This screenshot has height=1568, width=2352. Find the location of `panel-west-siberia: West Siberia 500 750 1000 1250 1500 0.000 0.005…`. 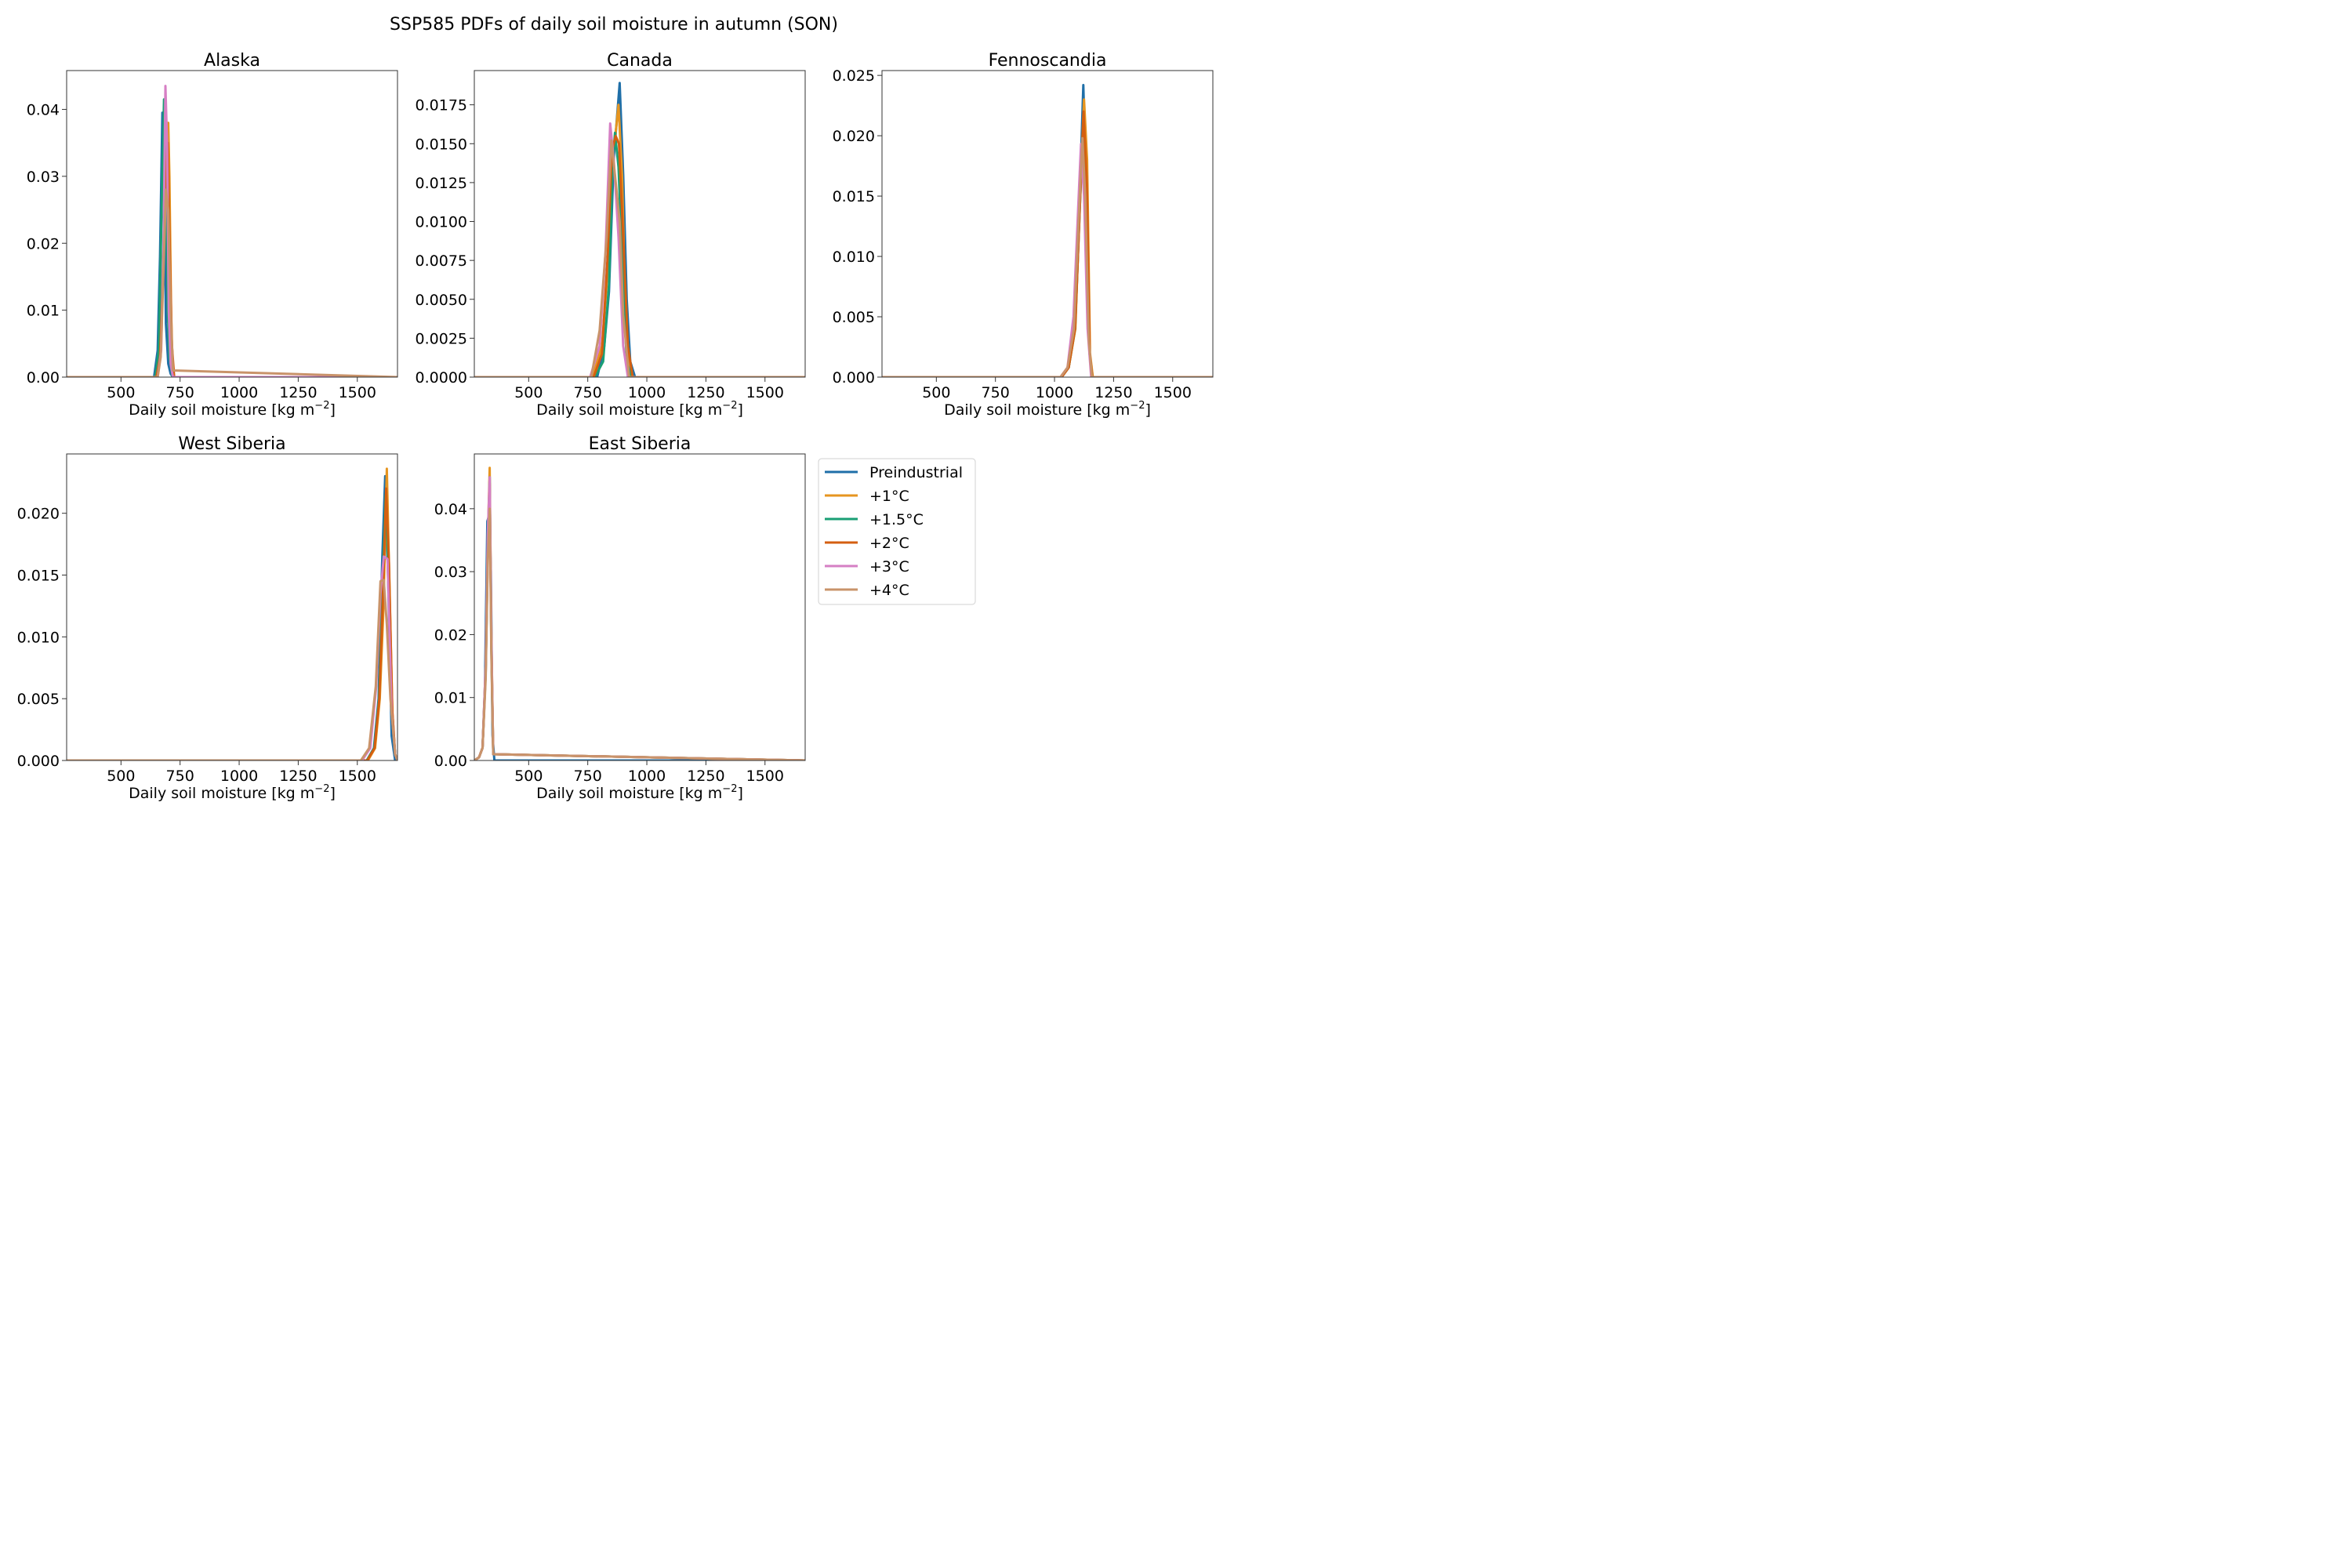

panel-west-siberia: West Siberia 500 750 1000 1250 1500 0.000 0.005… is located at coordinates (208, 618).